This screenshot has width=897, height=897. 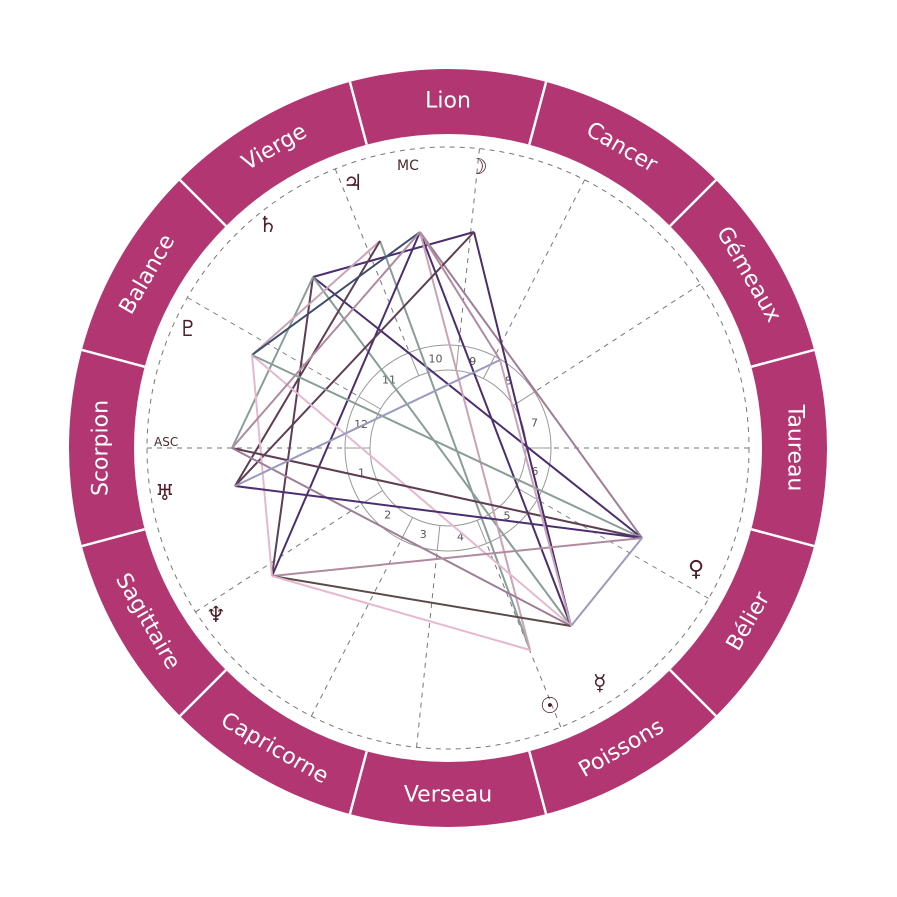 What do you see at coordinates (696, 569) in the screenshot?
I see `venus-icon: ♀` at bounding box center [696, 569].